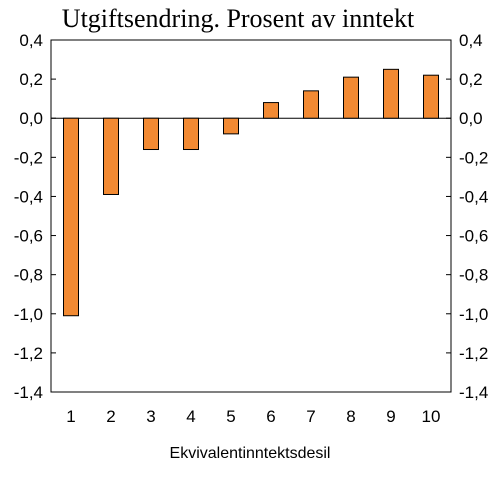 This screenshot has width=500, height=484. Describe the element at coordinates (238, 18) in the screenshot. I see `chart-title: Utgiftsendring. Prosent av inntekt` at that location.